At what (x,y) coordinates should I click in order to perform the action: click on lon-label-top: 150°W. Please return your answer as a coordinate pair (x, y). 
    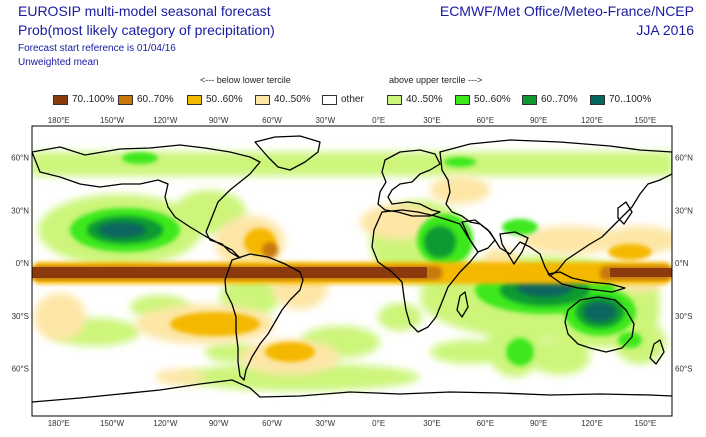
    Looking at the image, I should click on (112, 120).